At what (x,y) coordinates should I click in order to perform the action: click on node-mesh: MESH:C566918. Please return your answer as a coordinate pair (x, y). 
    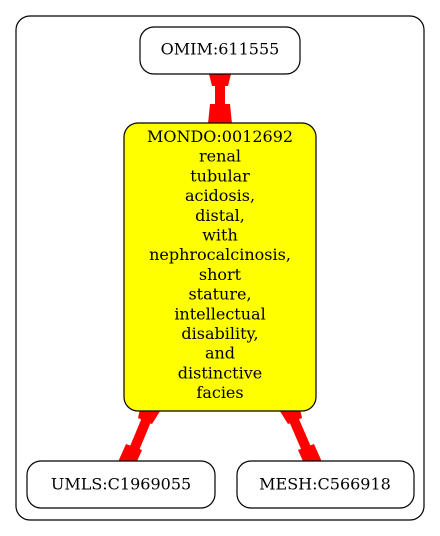
    Looking at the image, I should click on (325, 484).